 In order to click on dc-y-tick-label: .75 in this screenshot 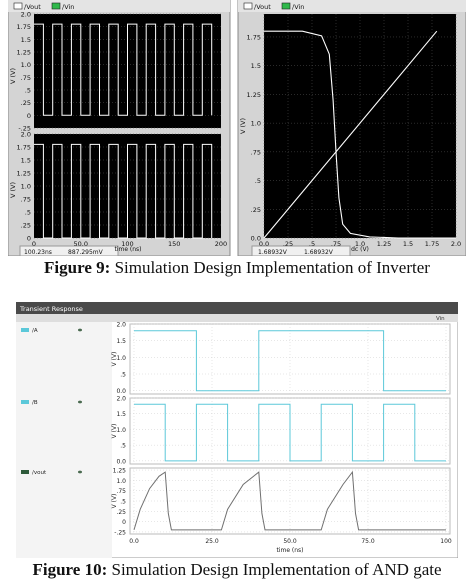, I will do `click(256, 152)`.